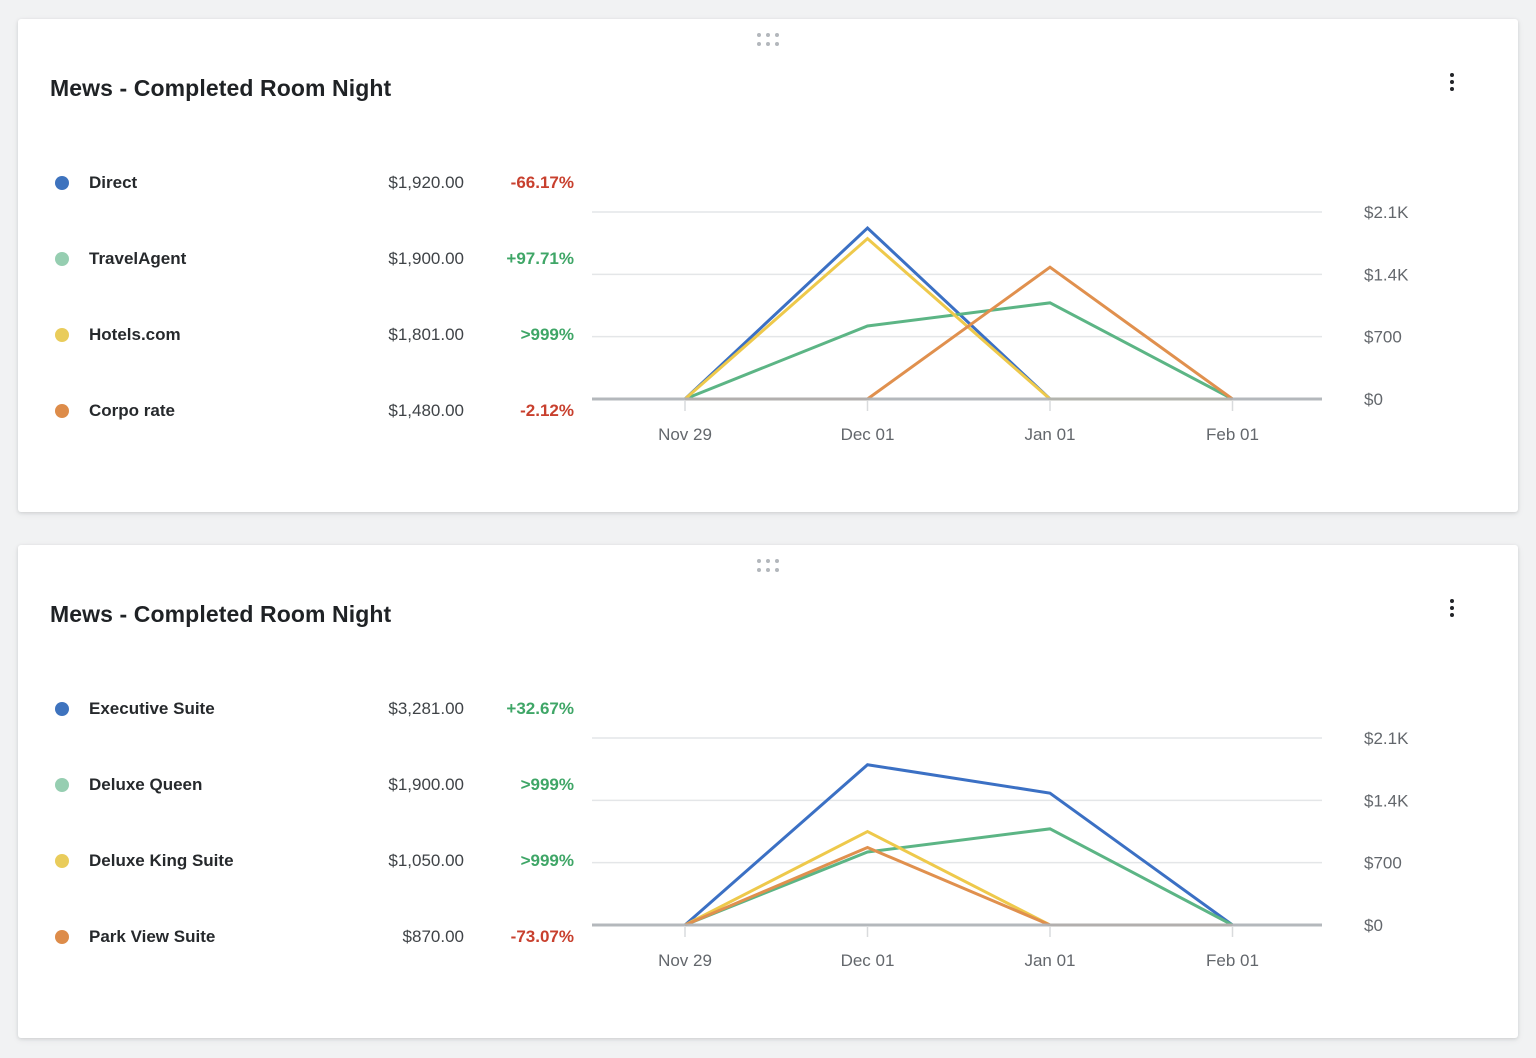  Describe the element at coordinates (152, 708) in the screenshot. I see `series-label: Executive Suite` at that location.